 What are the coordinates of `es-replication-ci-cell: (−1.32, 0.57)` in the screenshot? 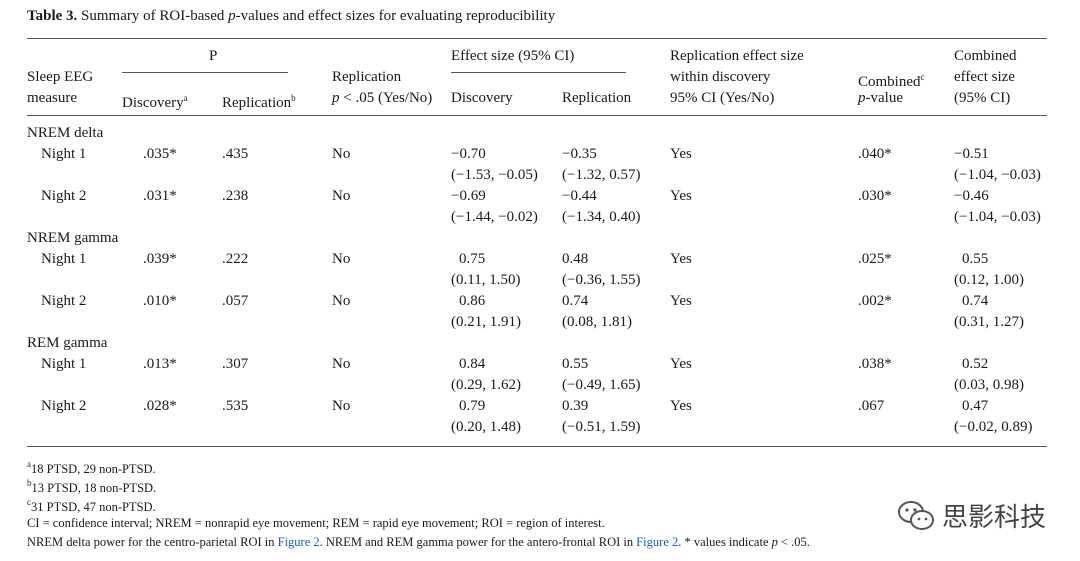 It's located at (601, 175).